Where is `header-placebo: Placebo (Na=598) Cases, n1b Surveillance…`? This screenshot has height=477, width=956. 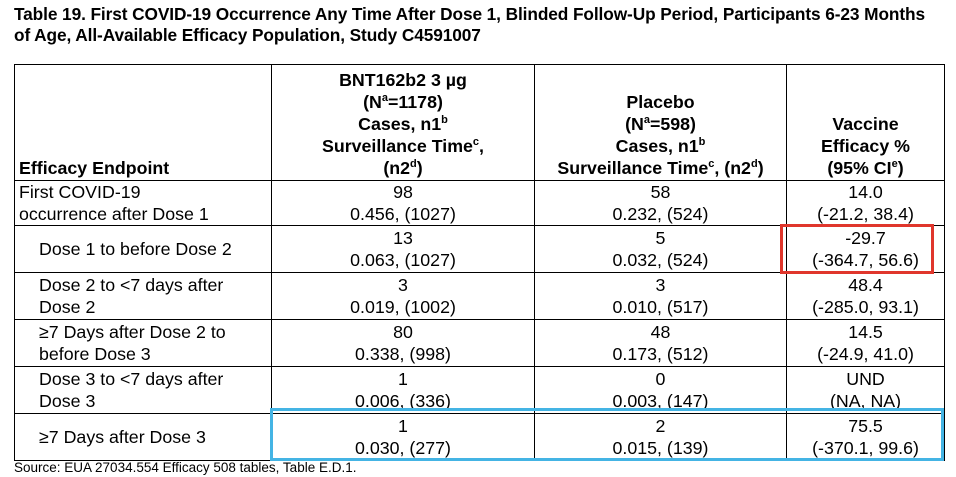 header-placebo: Placebo (Na=598) Cases, n1b Surveillance… is located at coordinates (660, 122).